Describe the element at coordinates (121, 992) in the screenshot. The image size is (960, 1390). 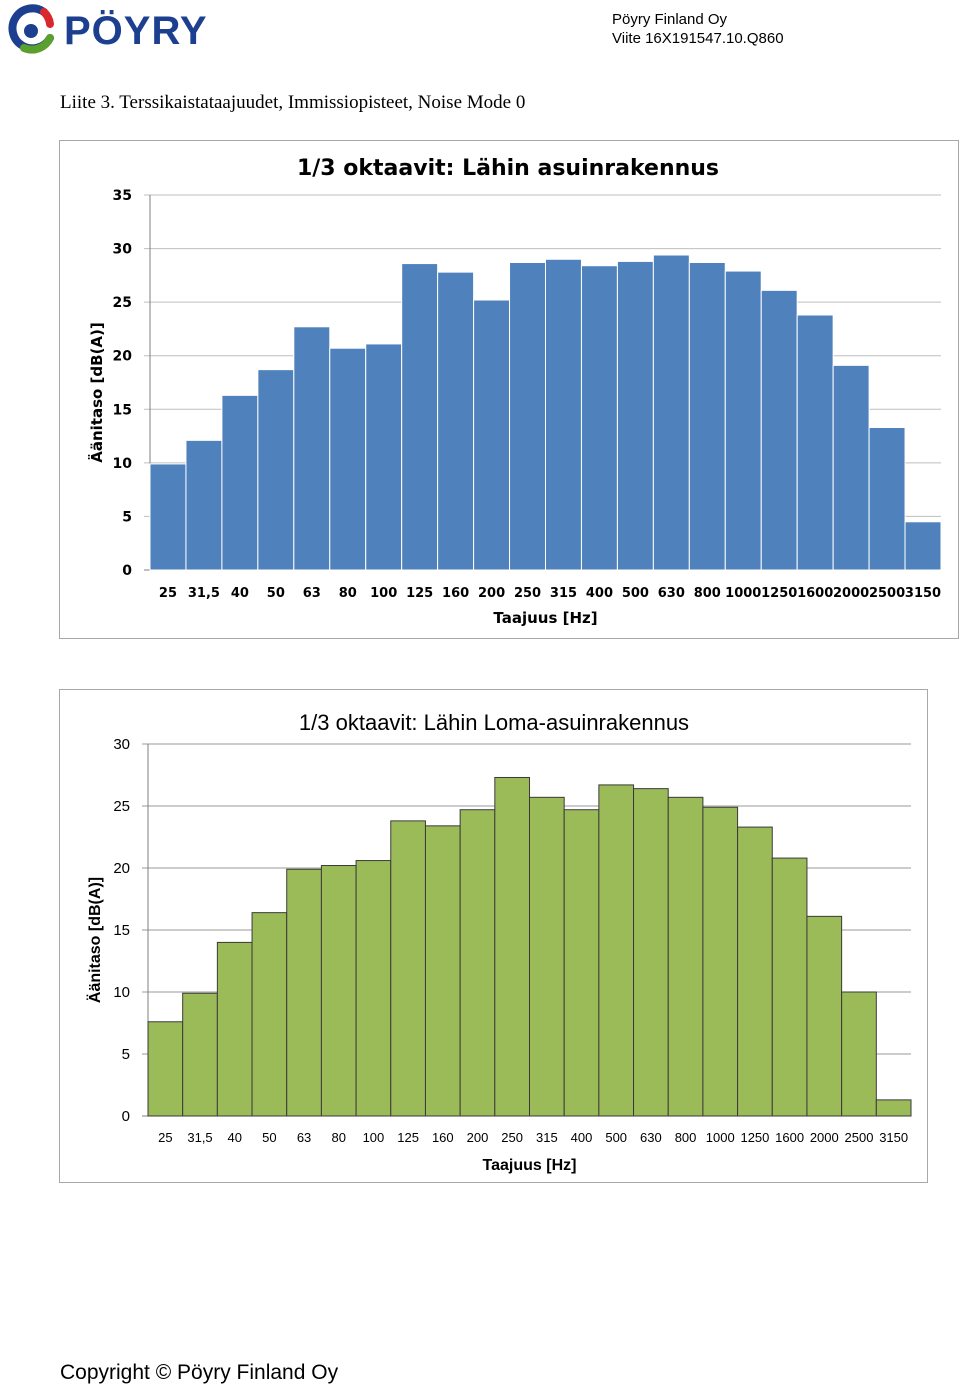
I see `y-tick-label: 10` at that location.